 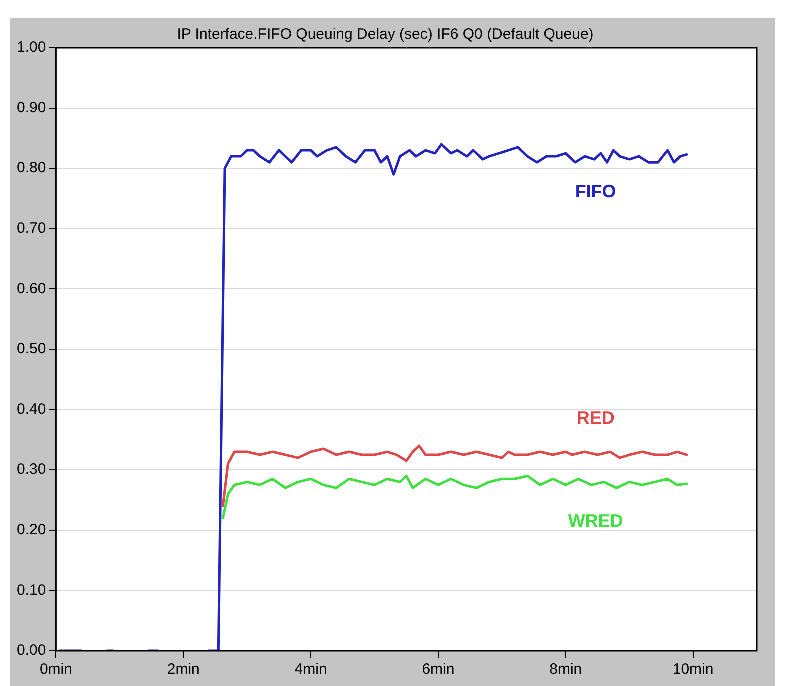 What do you see at coordinates (31, 168) in the screenshot?
I see `y-tick-label: 0.80` at bounding box center [31, 168].